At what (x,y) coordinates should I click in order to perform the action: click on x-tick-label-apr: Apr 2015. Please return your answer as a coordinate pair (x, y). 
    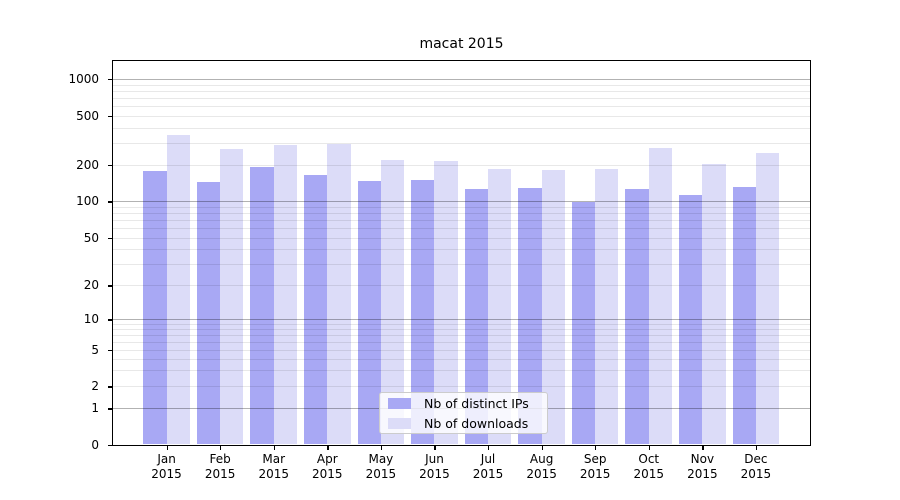
    Looking at the image, I should click on (327, 466).